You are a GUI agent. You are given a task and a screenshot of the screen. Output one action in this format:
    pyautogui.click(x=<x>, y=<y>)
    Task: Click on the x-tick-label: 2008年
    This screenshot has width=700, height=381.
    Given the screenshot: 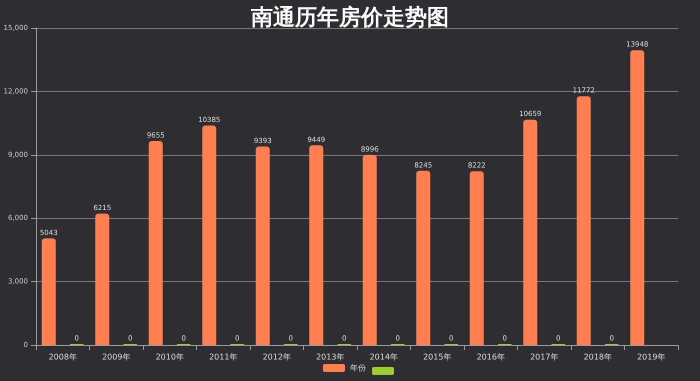 What is the action you would take?
    pyautogui.click(x=62, y=357)
    